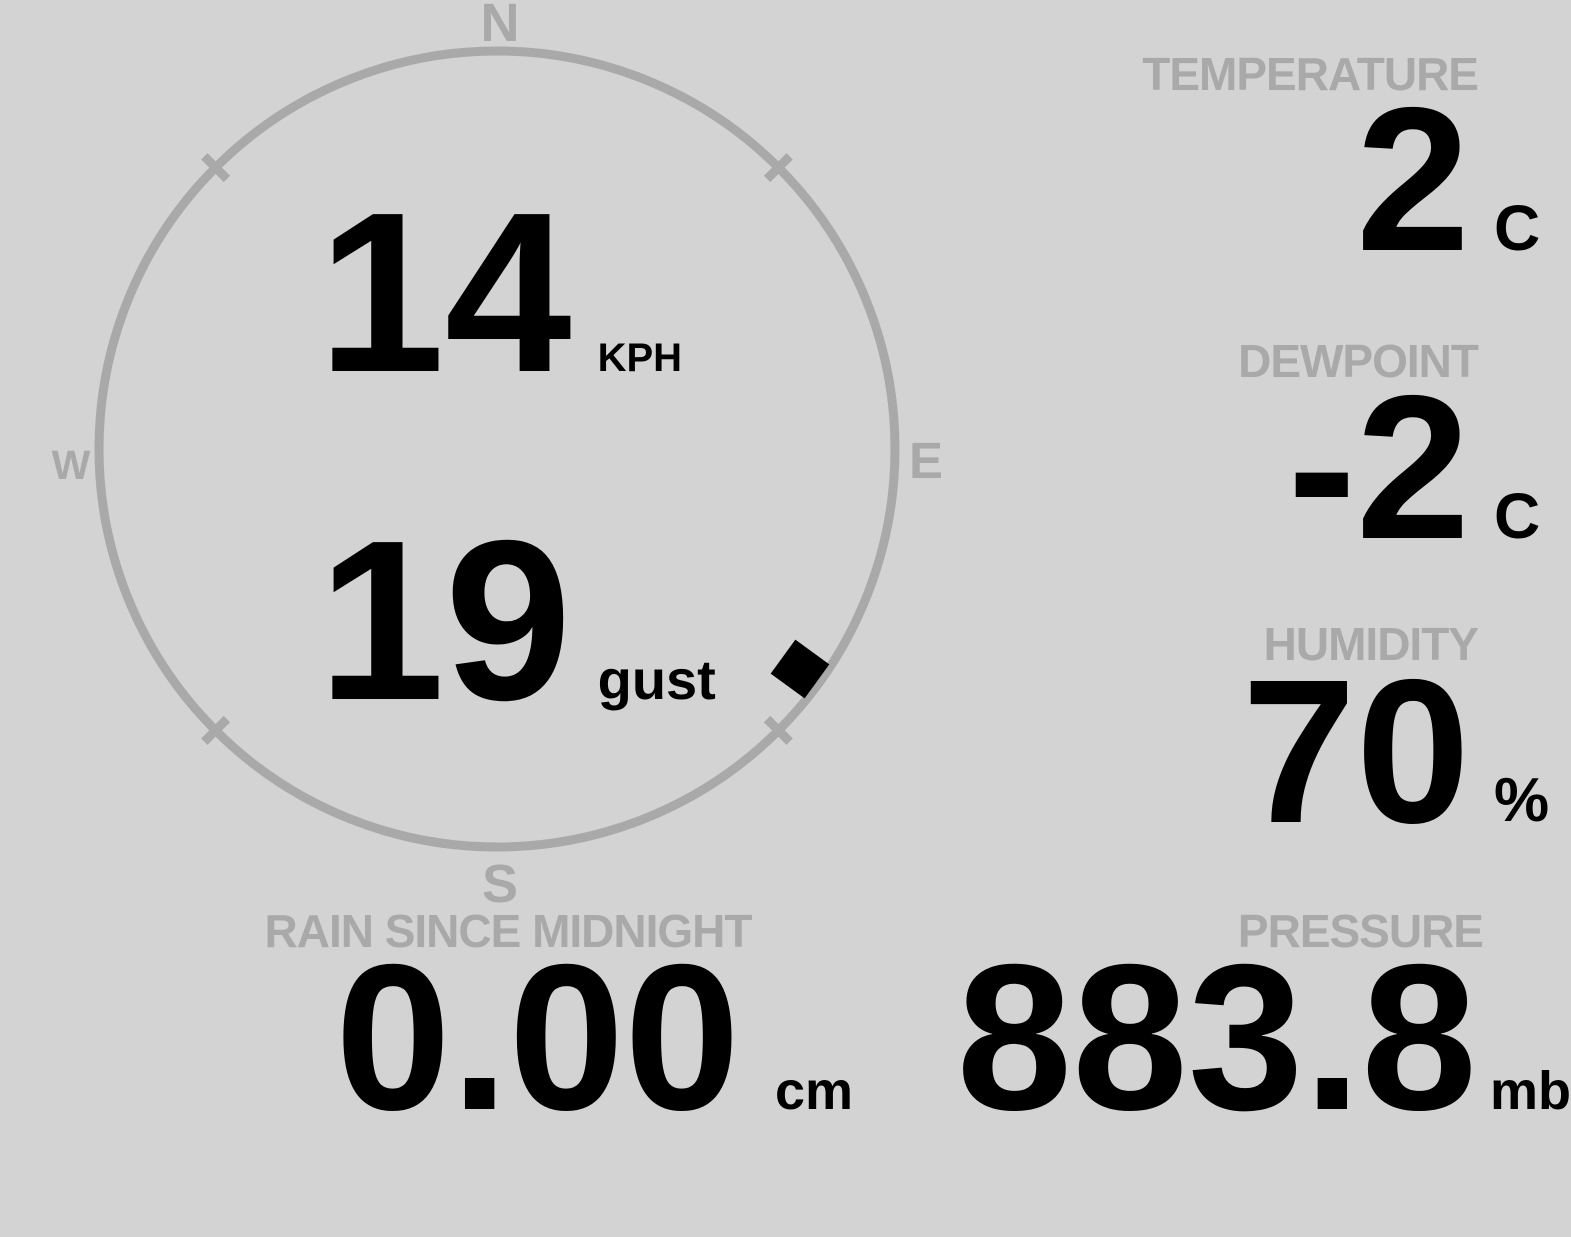 This screenshot has height=1237, width=1571. Describe the element at coordinates (216, 730) in the screenshot. I see `compass-tick-sw` at that location.